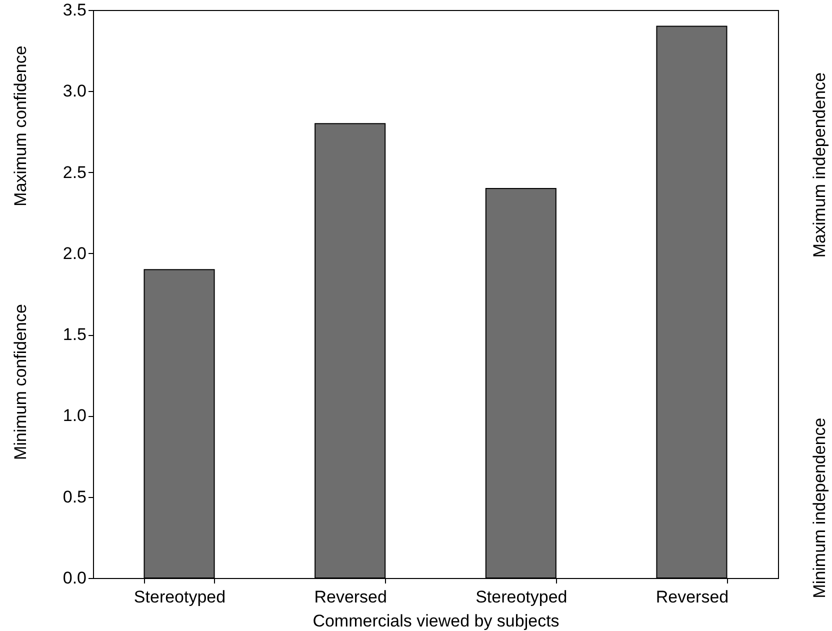  Describe the element at coordinates (74, 172) in the screenshot. I see `y-tick-label: 2.5` at that location.